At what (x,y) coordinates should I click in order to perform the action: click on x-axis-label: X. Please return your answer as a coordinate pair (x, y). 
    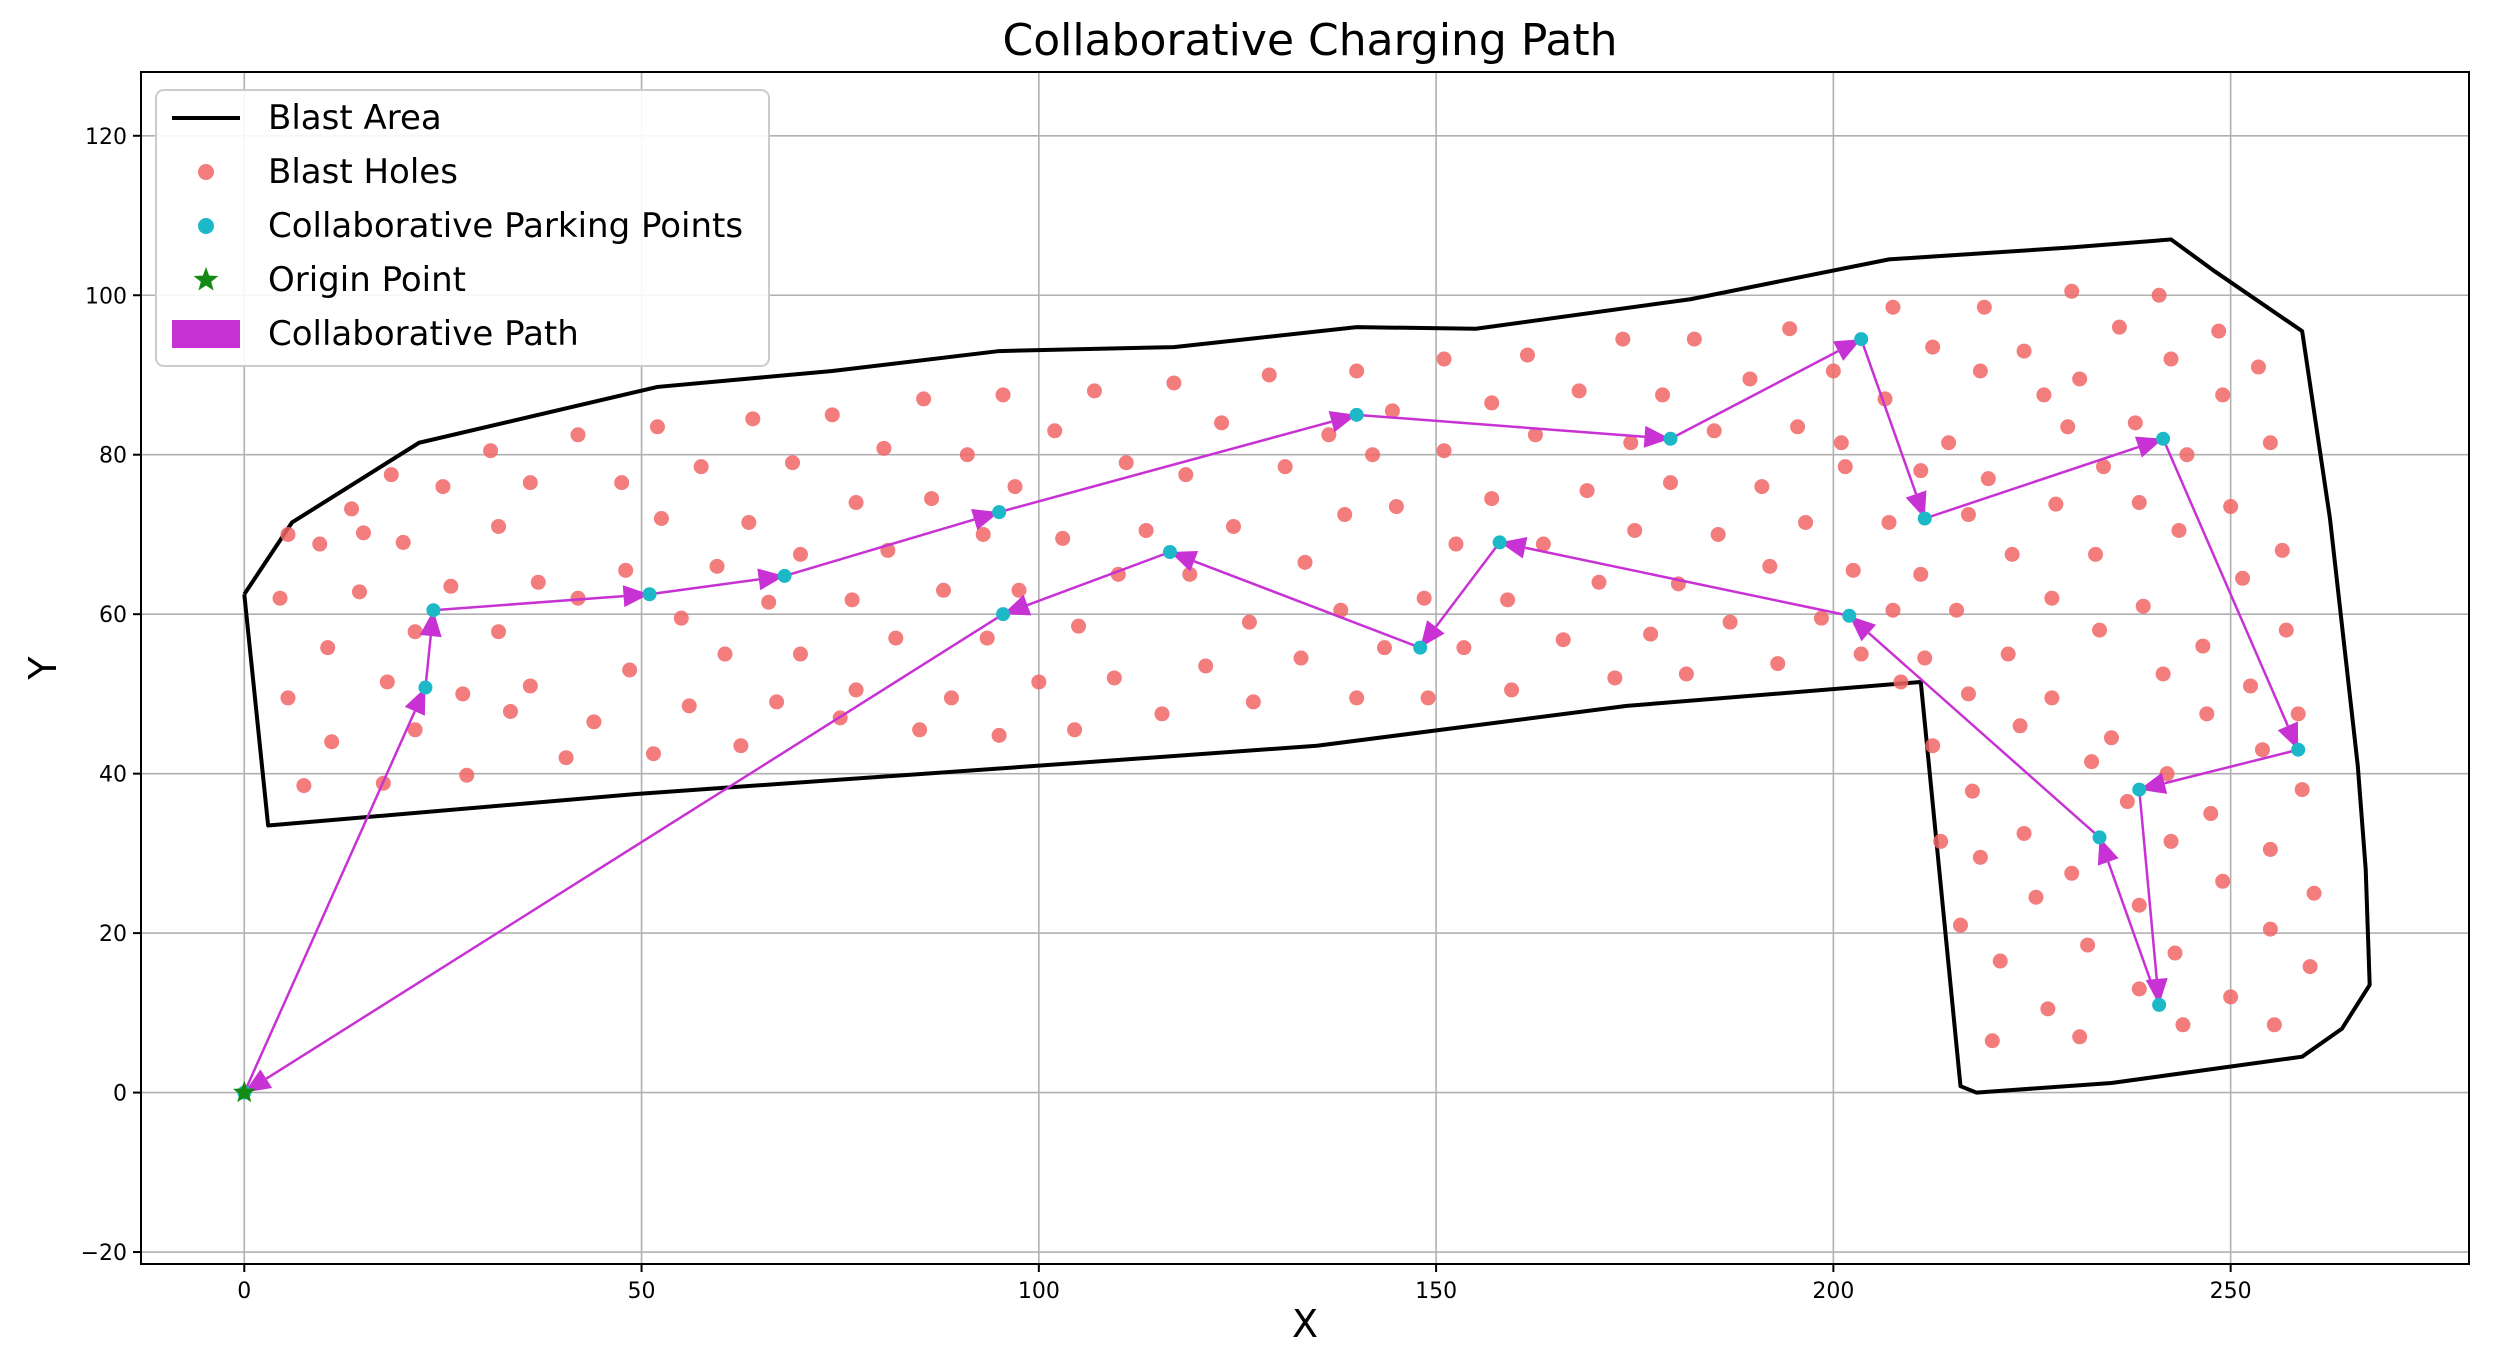
    Looking at the image, I should click on (1305, 1324).